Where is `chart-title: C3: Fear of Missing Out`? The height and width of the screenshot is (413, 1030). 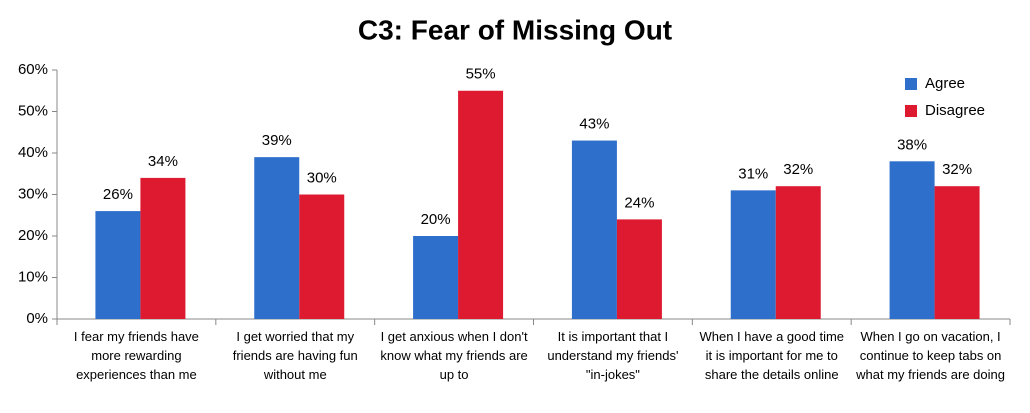
chart-title: C3: Fear of Missing Out is located at coordinates (515, 29).